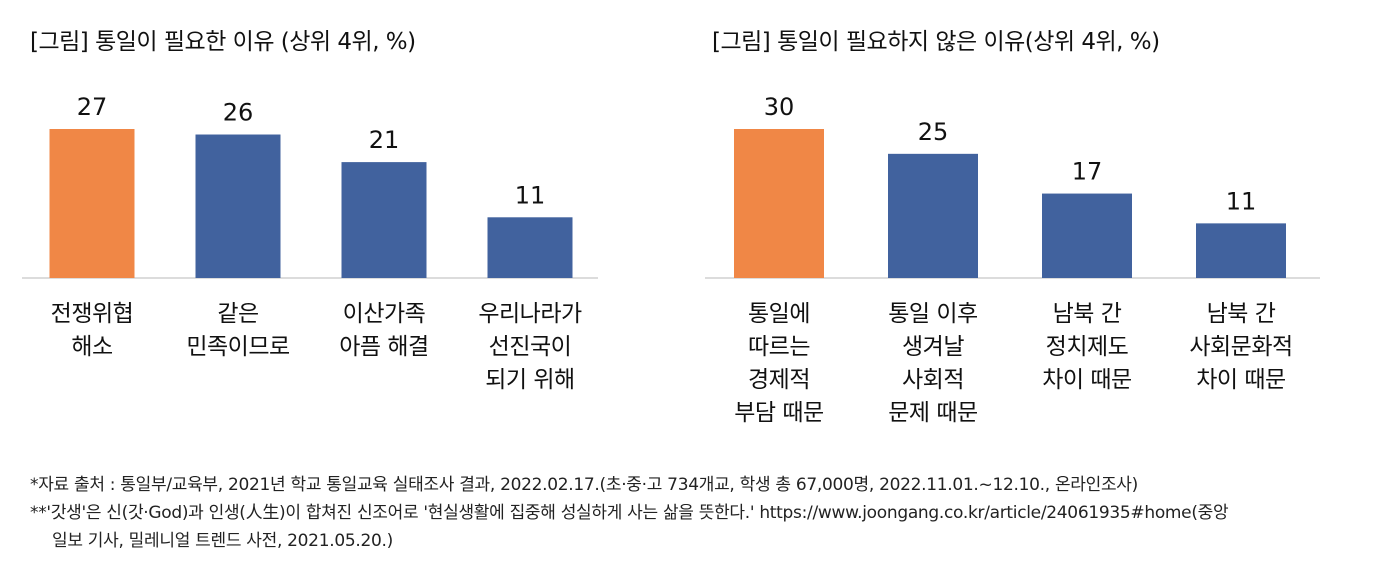 The image size is (1392, 574). What do you see at coordinates (1241, 314) in the screenshot?
I see `right-category-label-4-line-1: 남북 간` at bounding box center [1241, 314].